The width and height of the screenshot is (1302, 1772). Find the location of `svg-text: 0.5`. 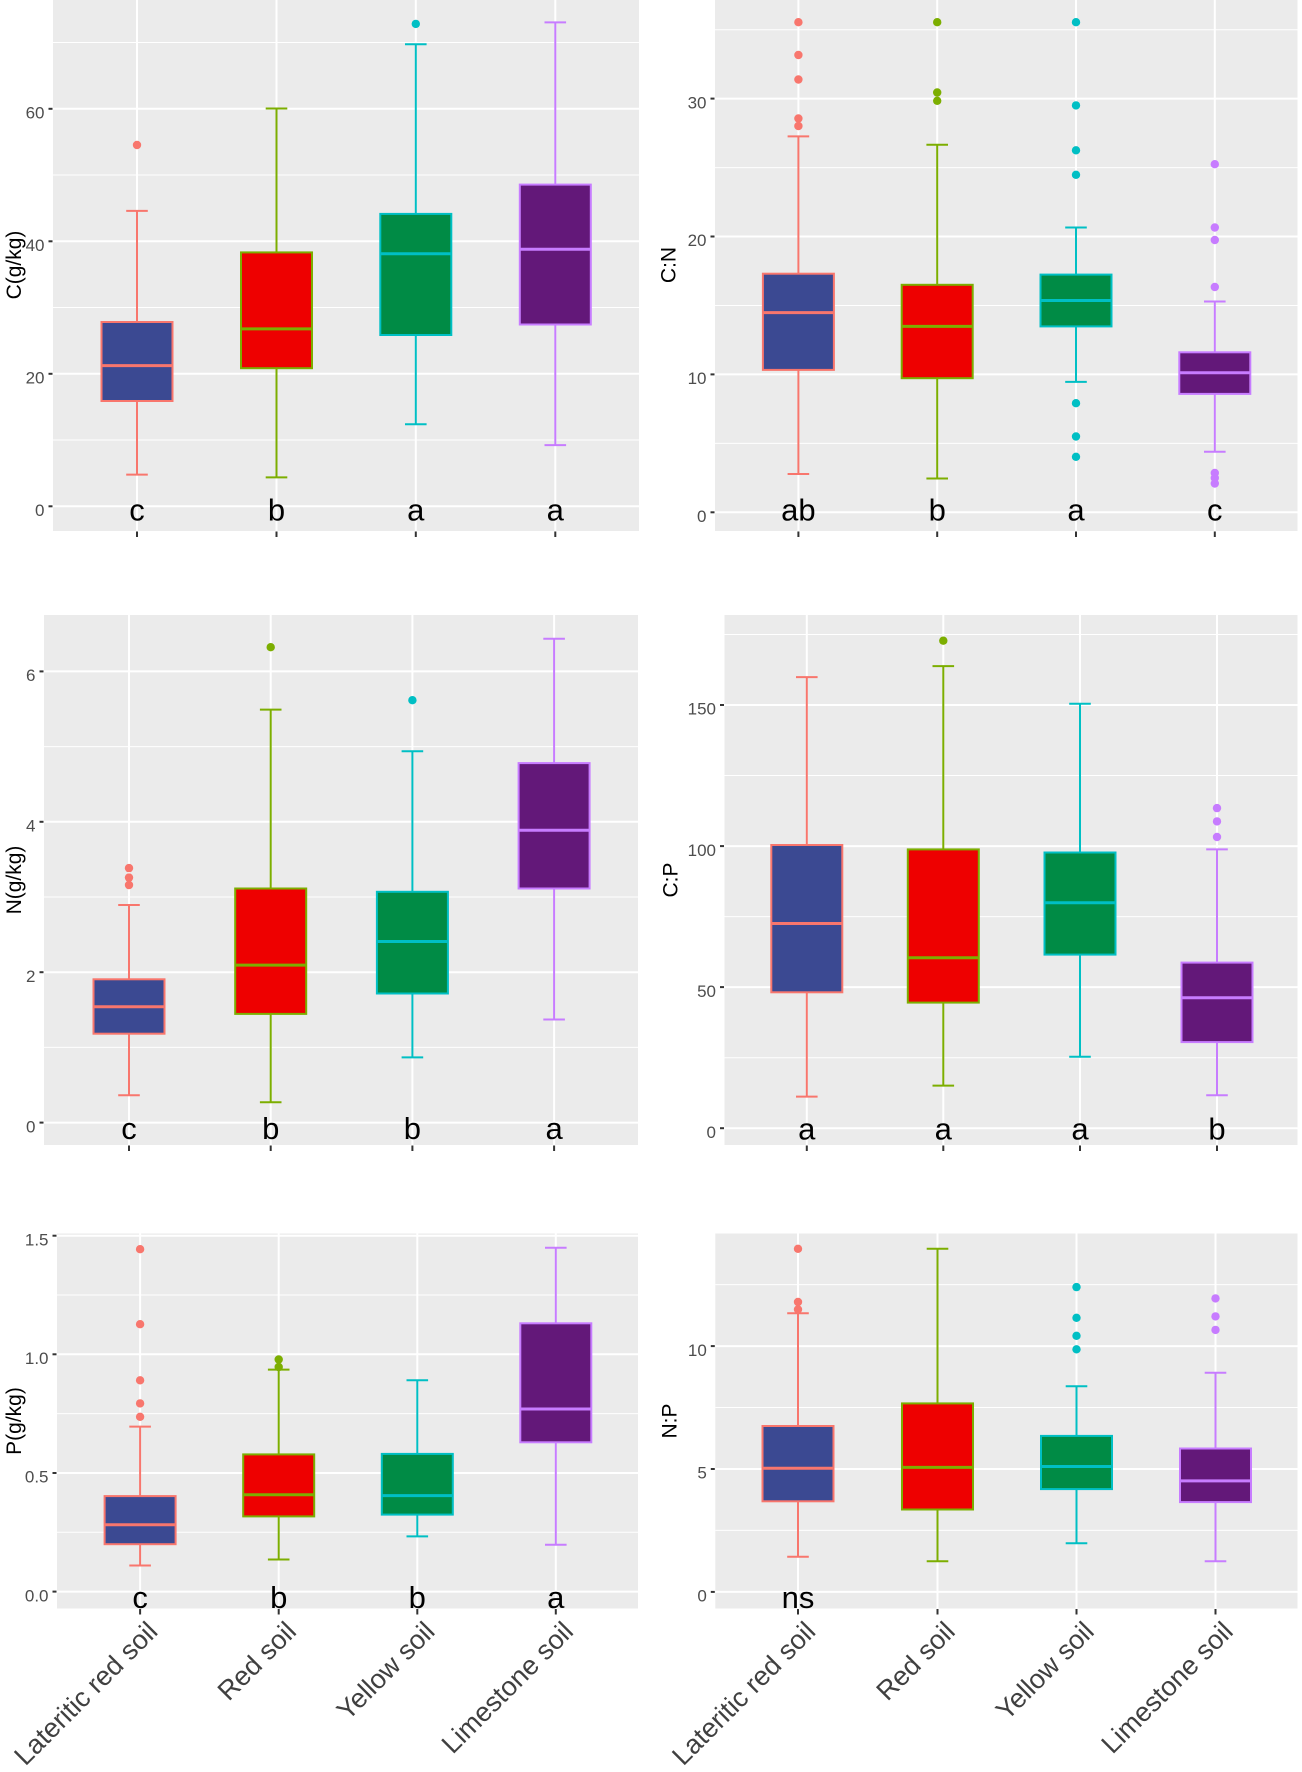

svg-text: 0.5 is located at coordinates (37, 1477).